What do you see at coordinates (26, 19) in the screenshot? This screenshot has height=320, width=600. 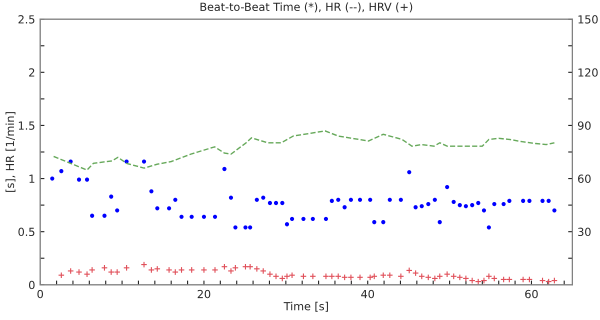 I see `y-tick-label: 2.5` at bounding box center [26, 19].